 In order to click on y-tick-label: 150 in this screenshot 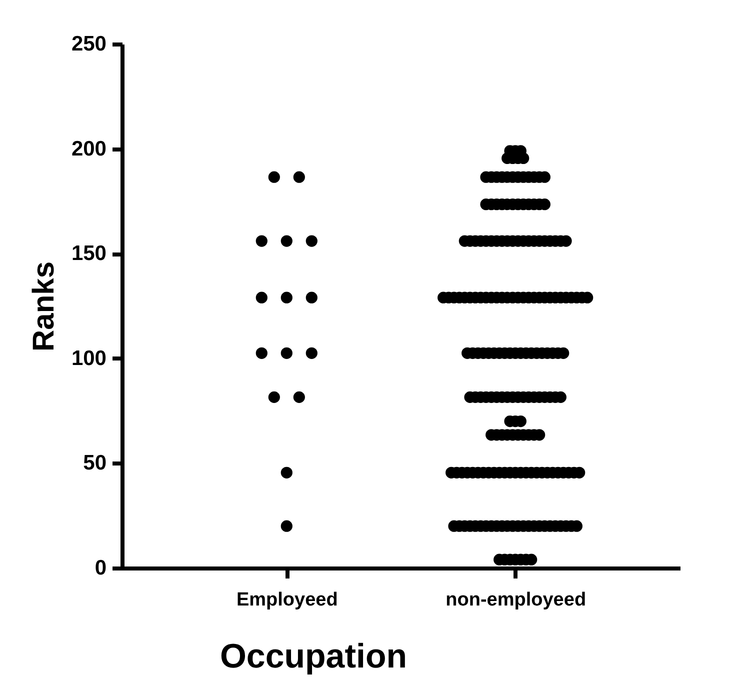, I will do `click(88, 254)`.